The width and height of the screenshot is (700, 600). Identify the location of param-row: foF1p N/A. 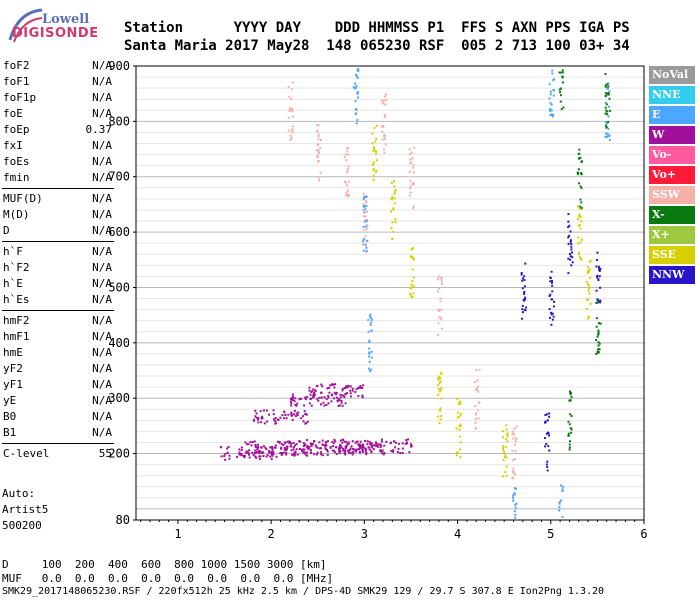
(58, 98).